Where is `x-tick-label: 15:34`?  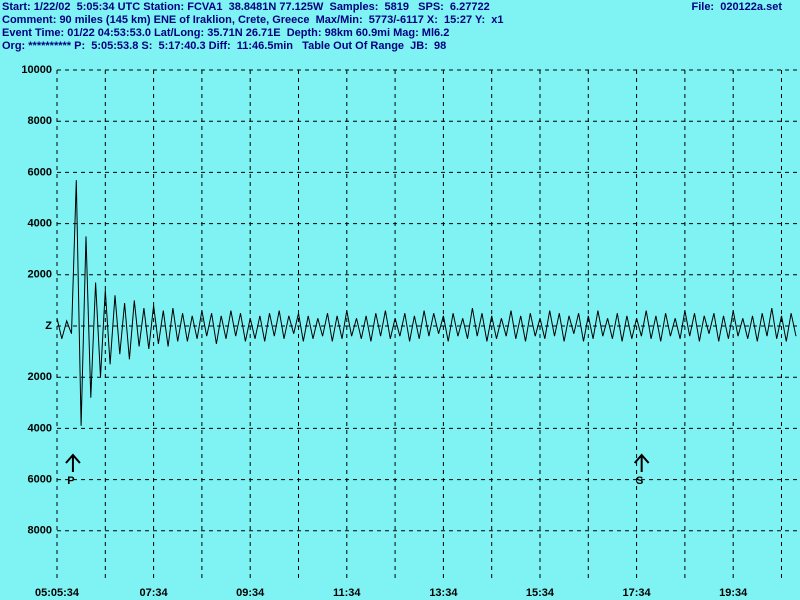
x-tick-label: 15:34 is located at coordinates (540, 593).